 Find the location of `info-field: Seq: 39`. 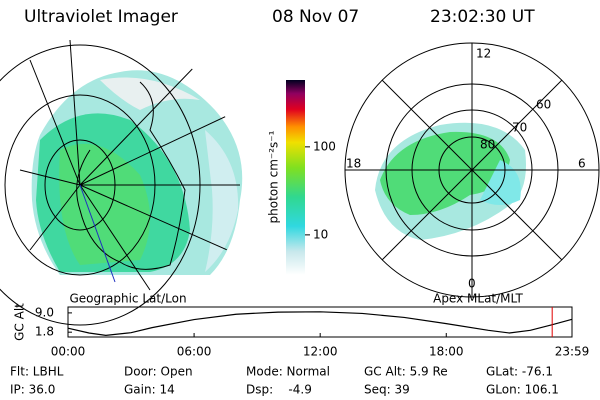

info-field: Seq: 39 is located at coordinates (387, 390).